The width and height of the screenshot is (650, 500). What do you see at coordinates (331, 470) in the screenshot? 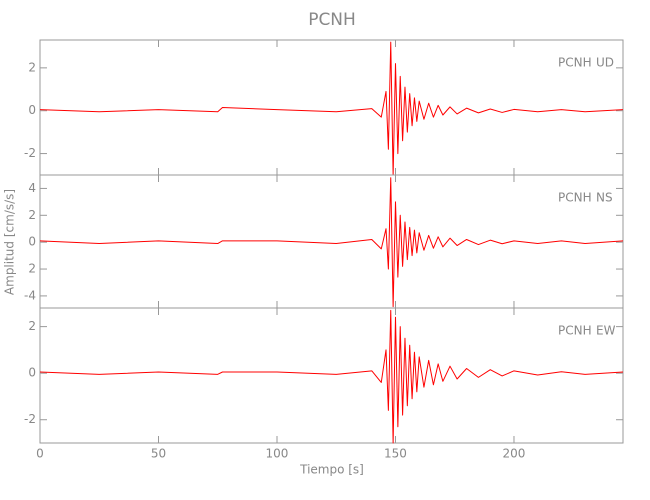
I see `x-axis-label: Tiempo [s]` at bounding box center [331, 470].